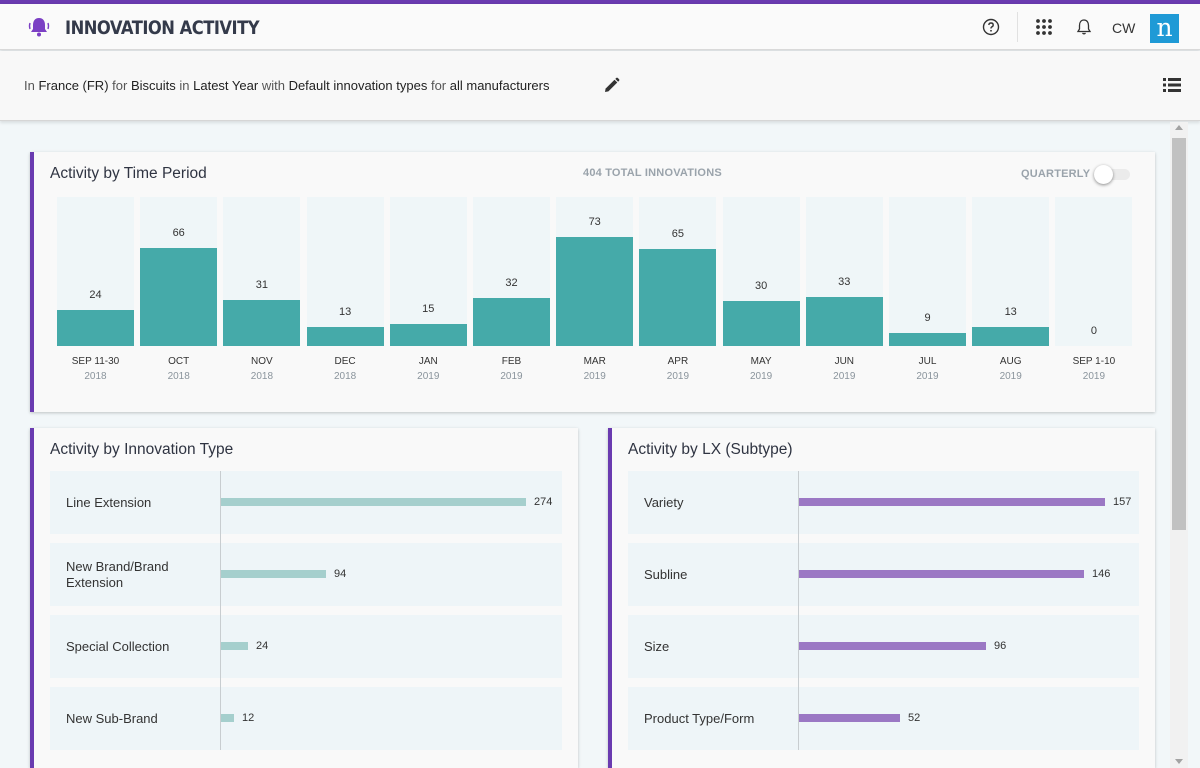 Image resolution: width=1200 pixels, height=768 pixels. What do you see at coordinates (306, 646) in the screenshot?
I see `chart-row: Special Collection` at bounding box center [306, 646].